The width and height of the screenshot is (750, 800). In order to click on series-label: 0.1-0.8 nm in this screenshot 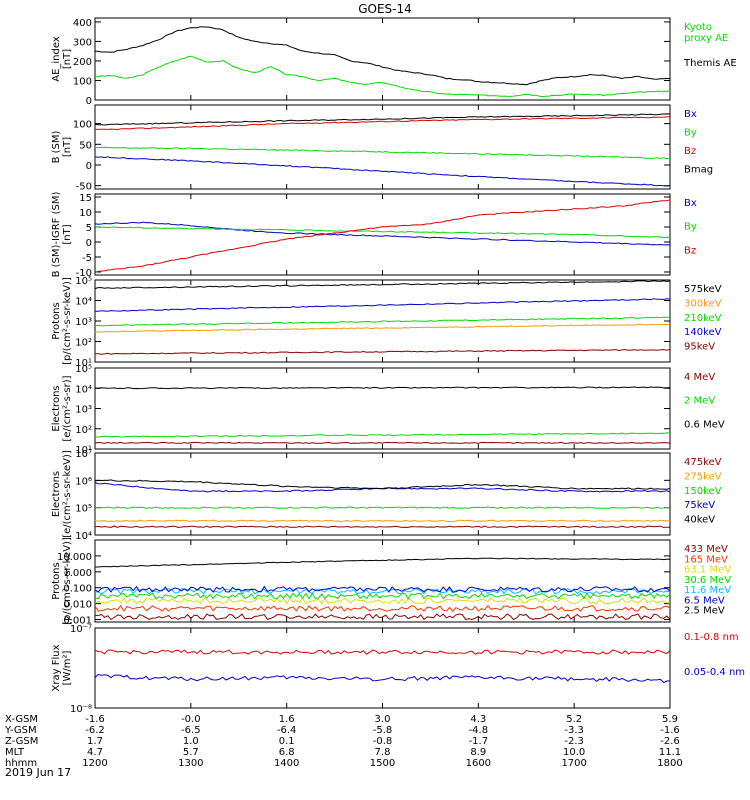, I will do `click(711, 637)`.